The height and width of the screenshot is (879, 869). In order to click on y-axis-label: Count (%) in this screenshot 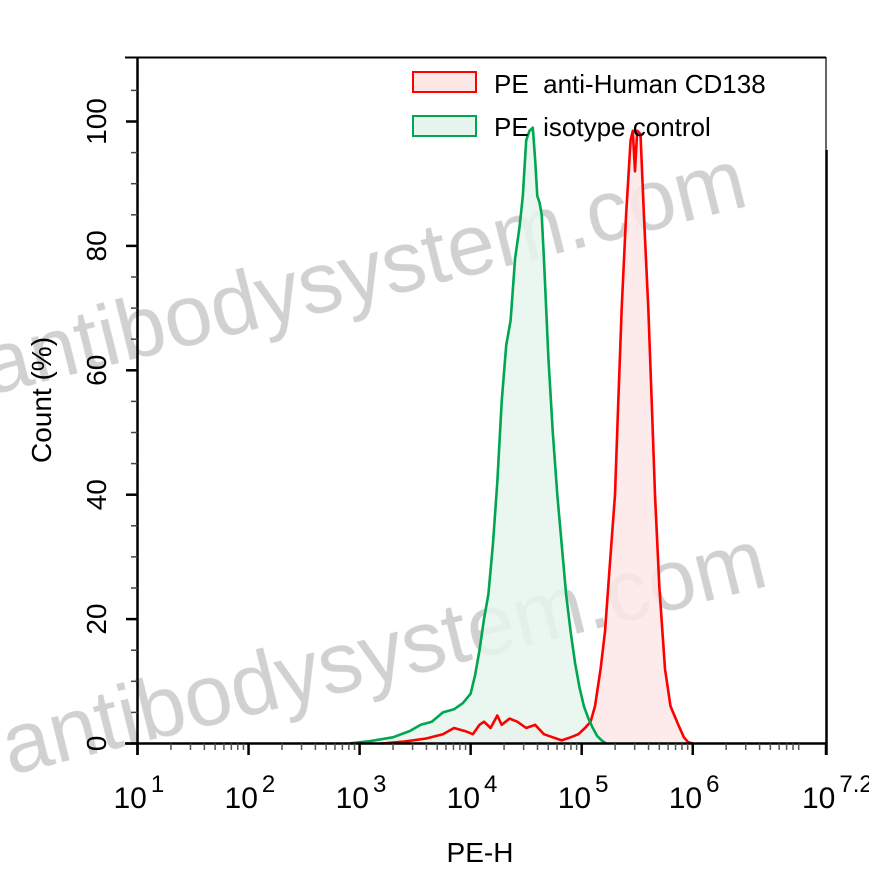, I will do `click(41, 400)`.